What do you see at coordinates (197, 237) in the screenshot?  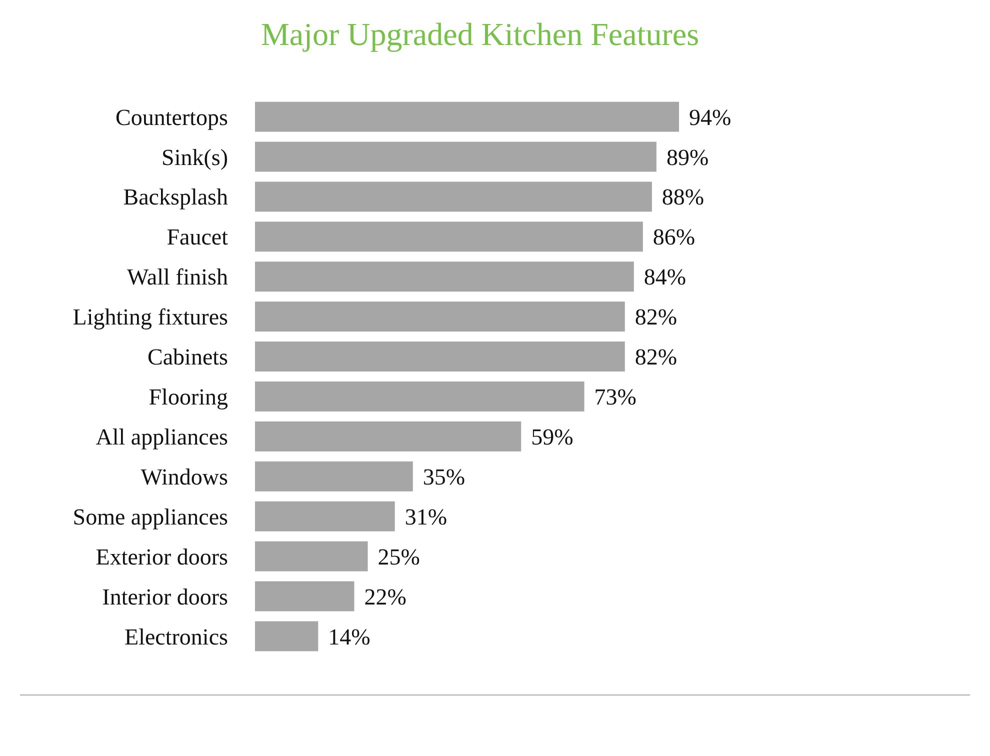 I see `y-tick-label: Faucet` at bounding box center [197, 237].